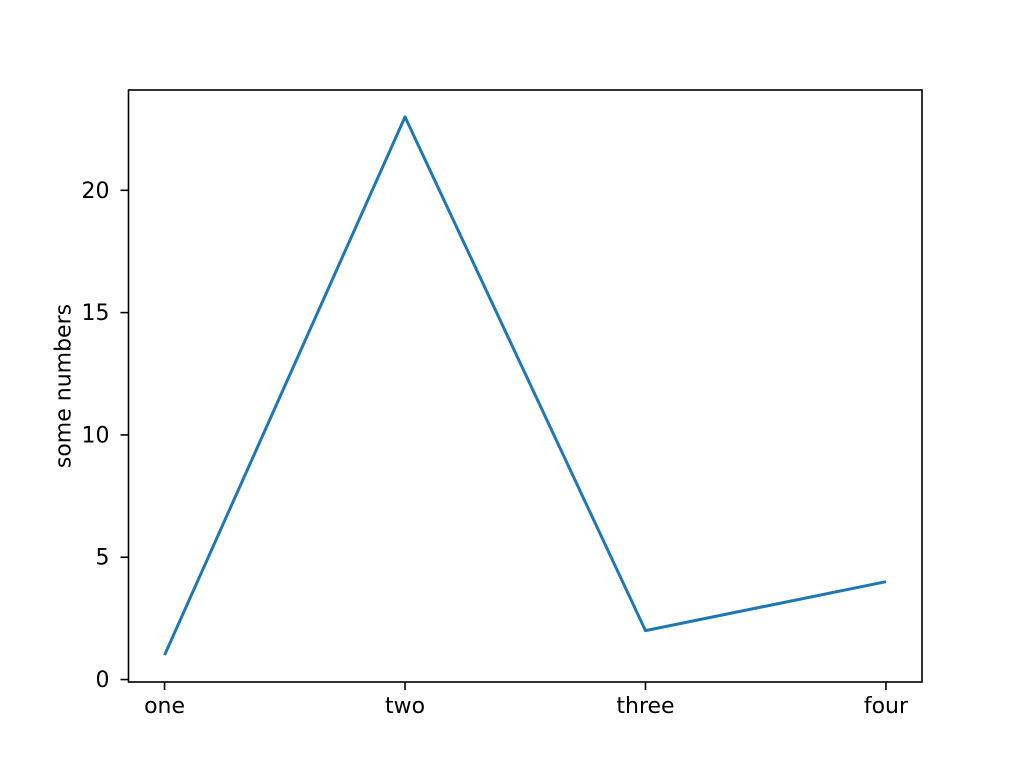  I want to click on y-tick-label: 10, so click(96, 435).